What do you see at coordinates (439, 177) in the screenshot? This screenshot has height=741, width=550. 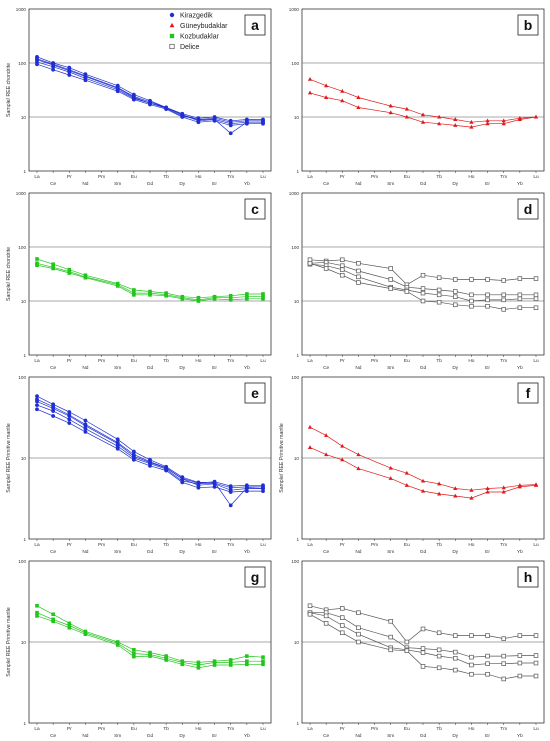 I see `x-tick-label: Tb` at bounding box center [439, 177].